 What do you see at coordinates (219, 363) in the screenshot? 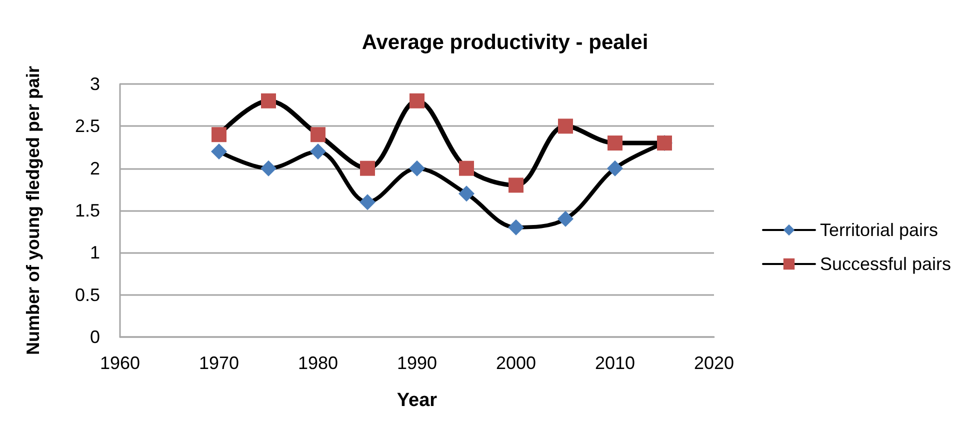
I see `x-tick-label: 1970` at bounding box center [219, 363].